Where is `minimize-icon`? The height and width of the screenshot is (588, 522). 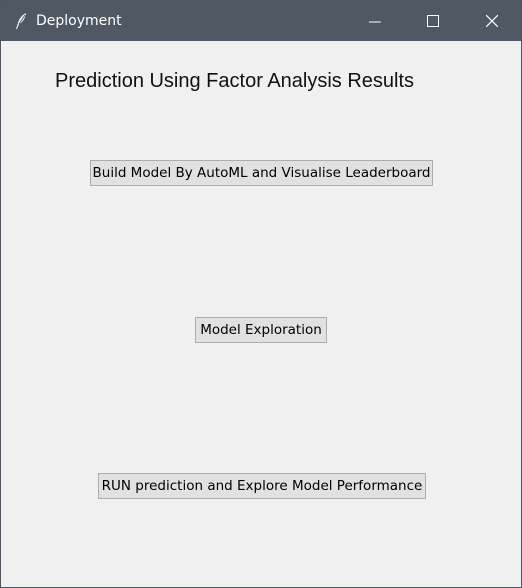 minimize-icon is located at coordinates (375, 22).